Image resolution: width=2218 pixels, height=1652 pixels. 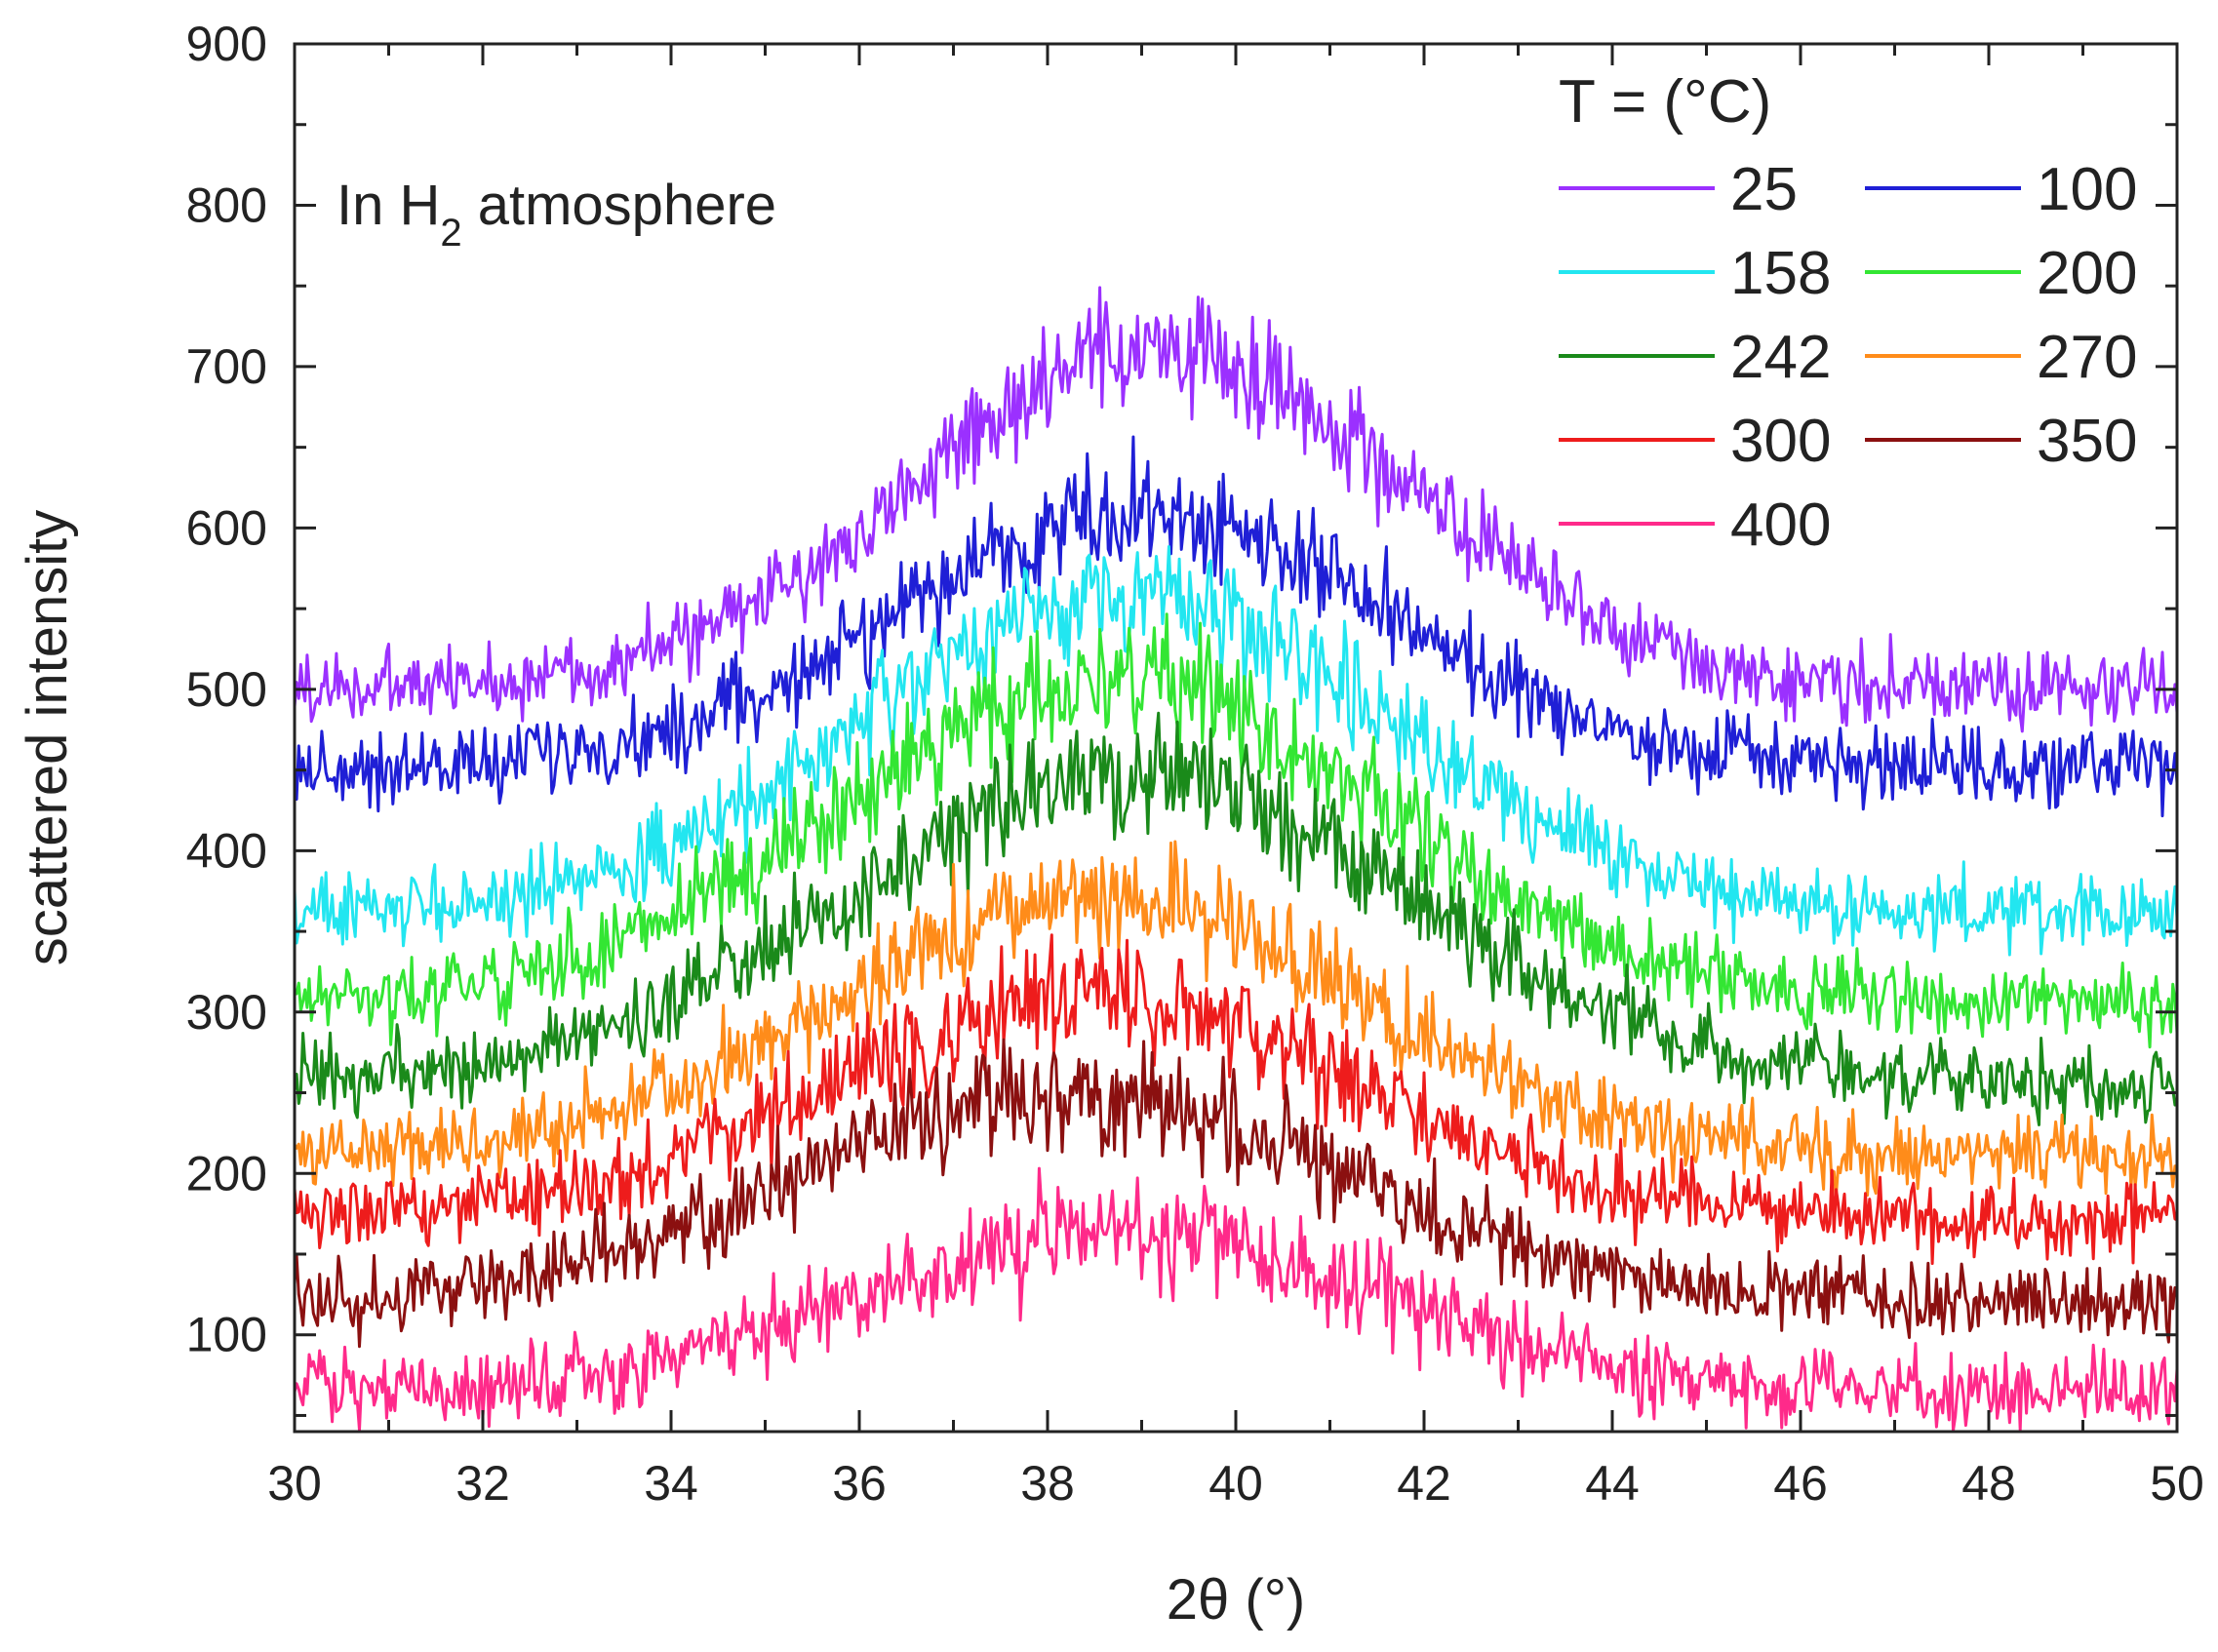 What do you see at coordinates (1848, 313) in the screenshot?
I see `legend: T = (°C) 25 100 158 200 242 270 300 350 400` at bounding box center [1848, 313].